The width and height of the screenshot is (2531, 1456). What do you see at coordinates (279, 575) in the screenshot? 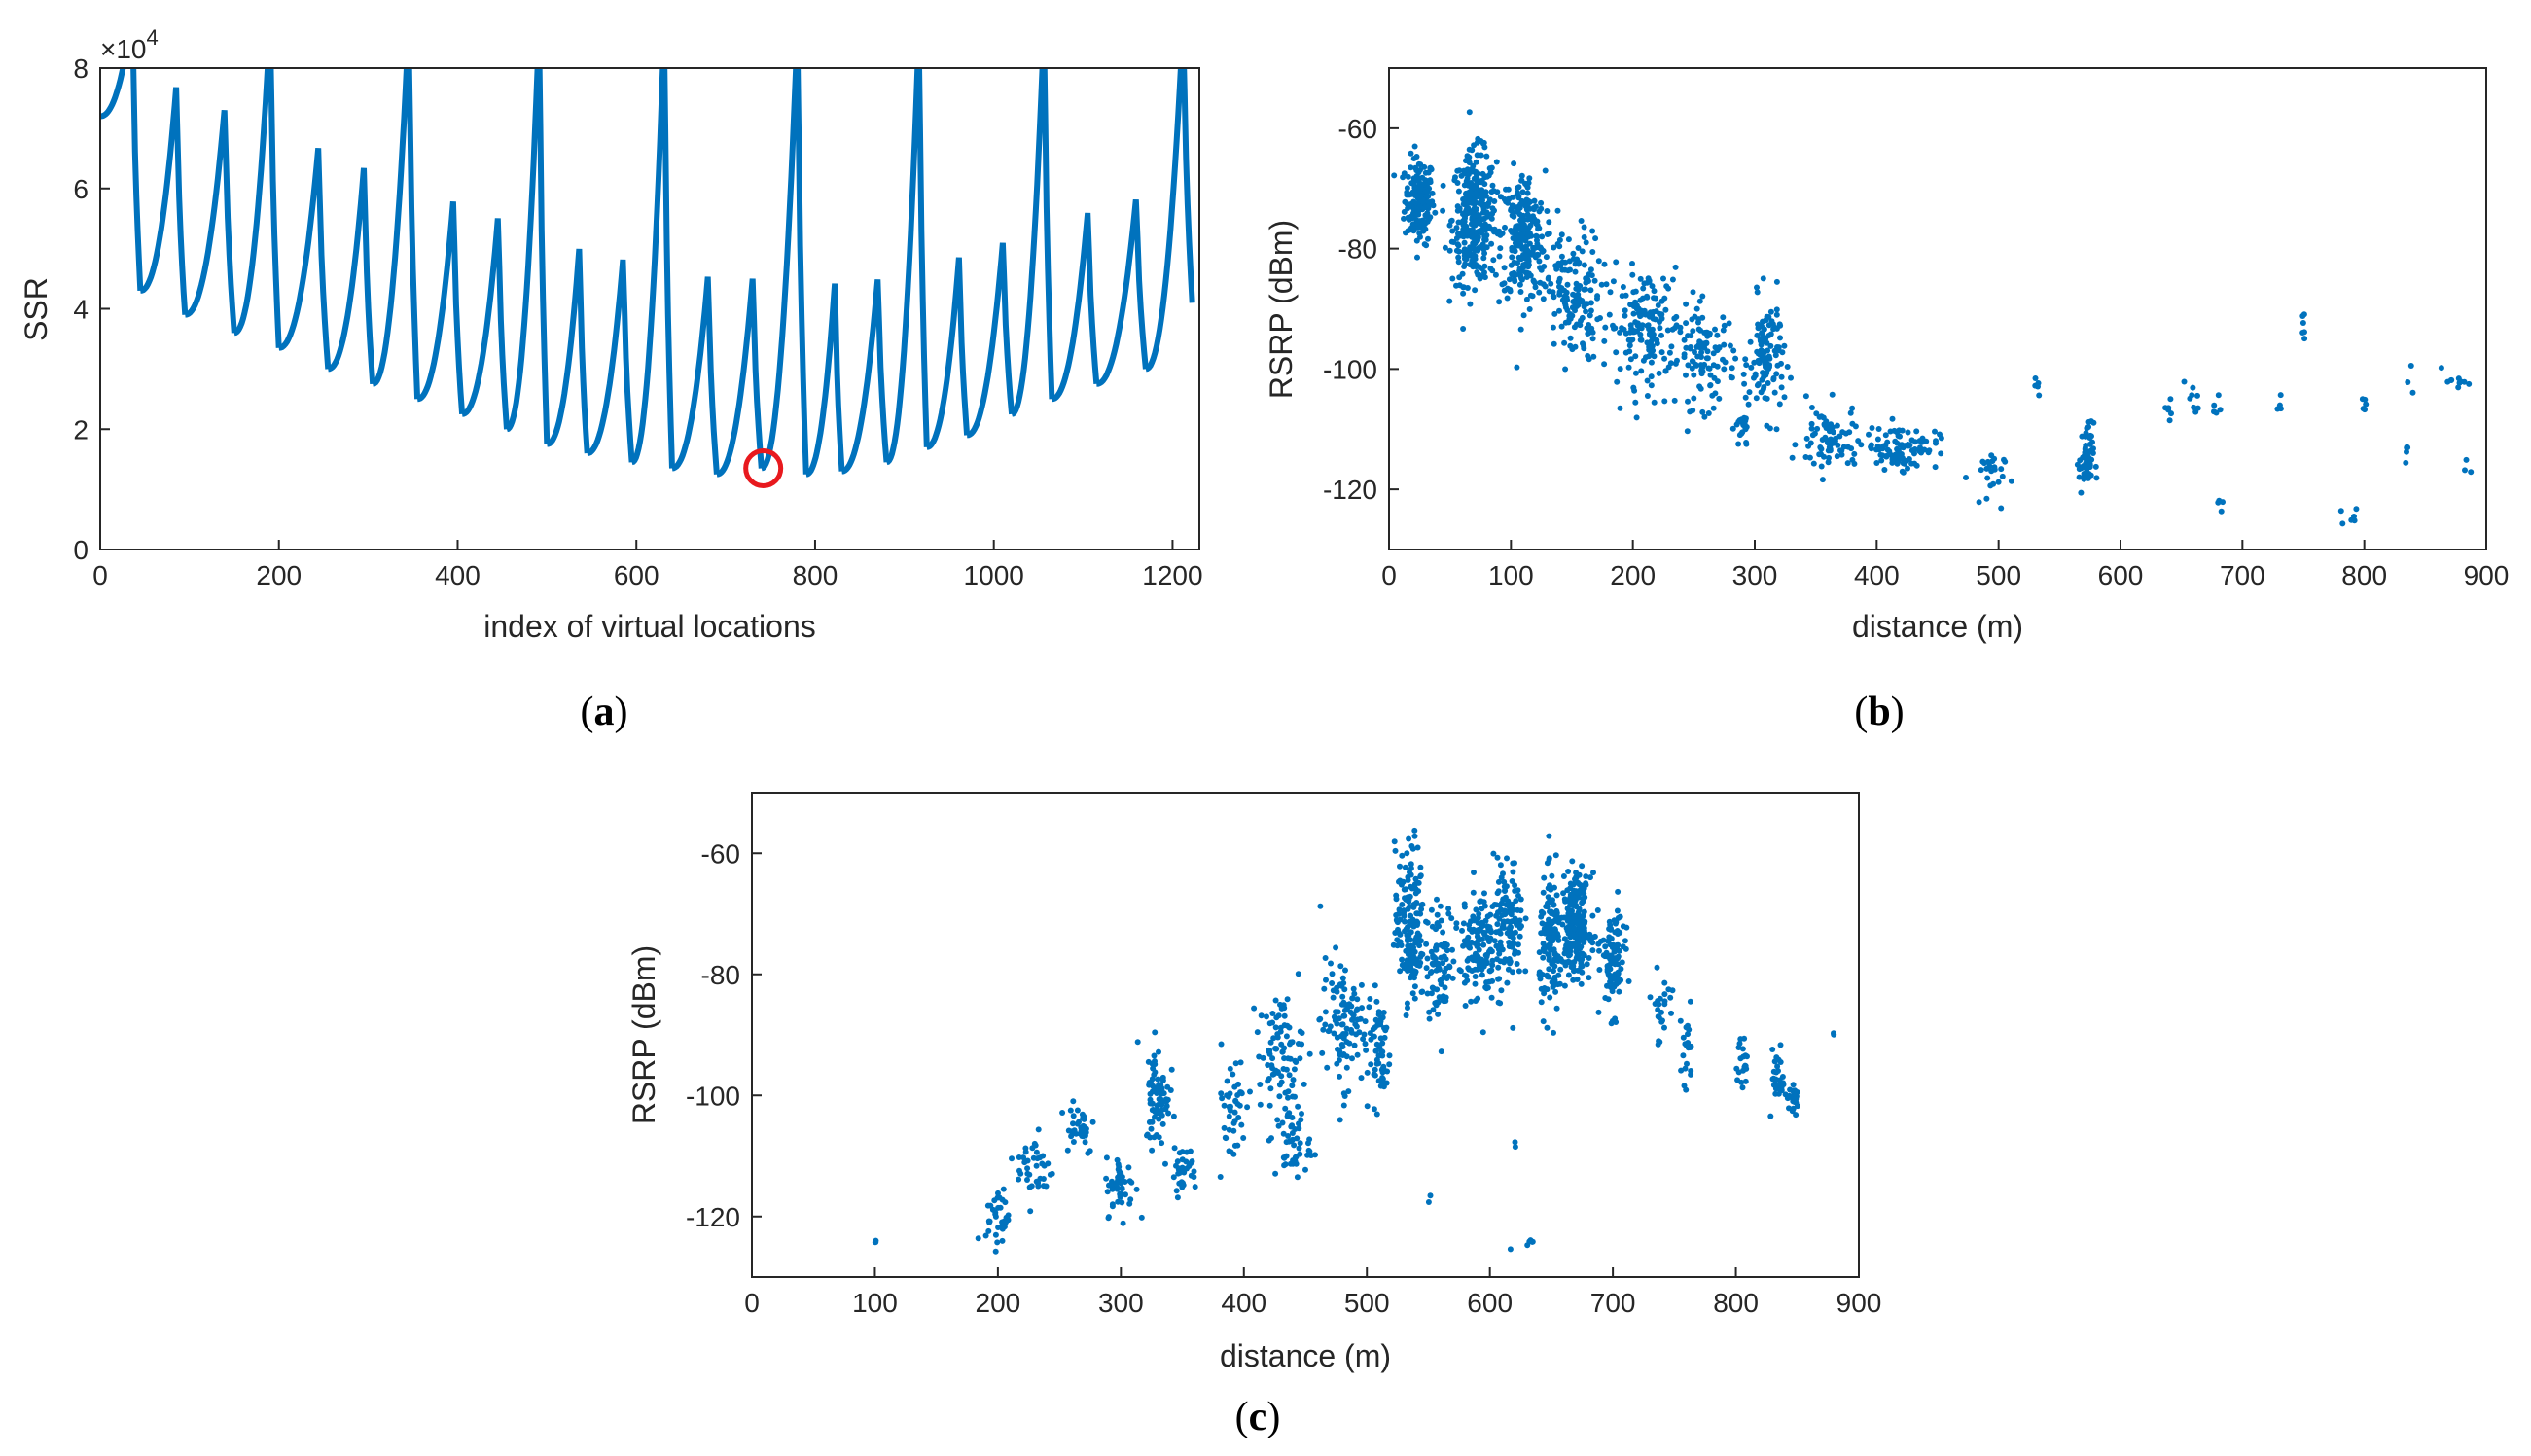
I see `panel-a-xtick-label: 200` at bounding box center [279, 575].